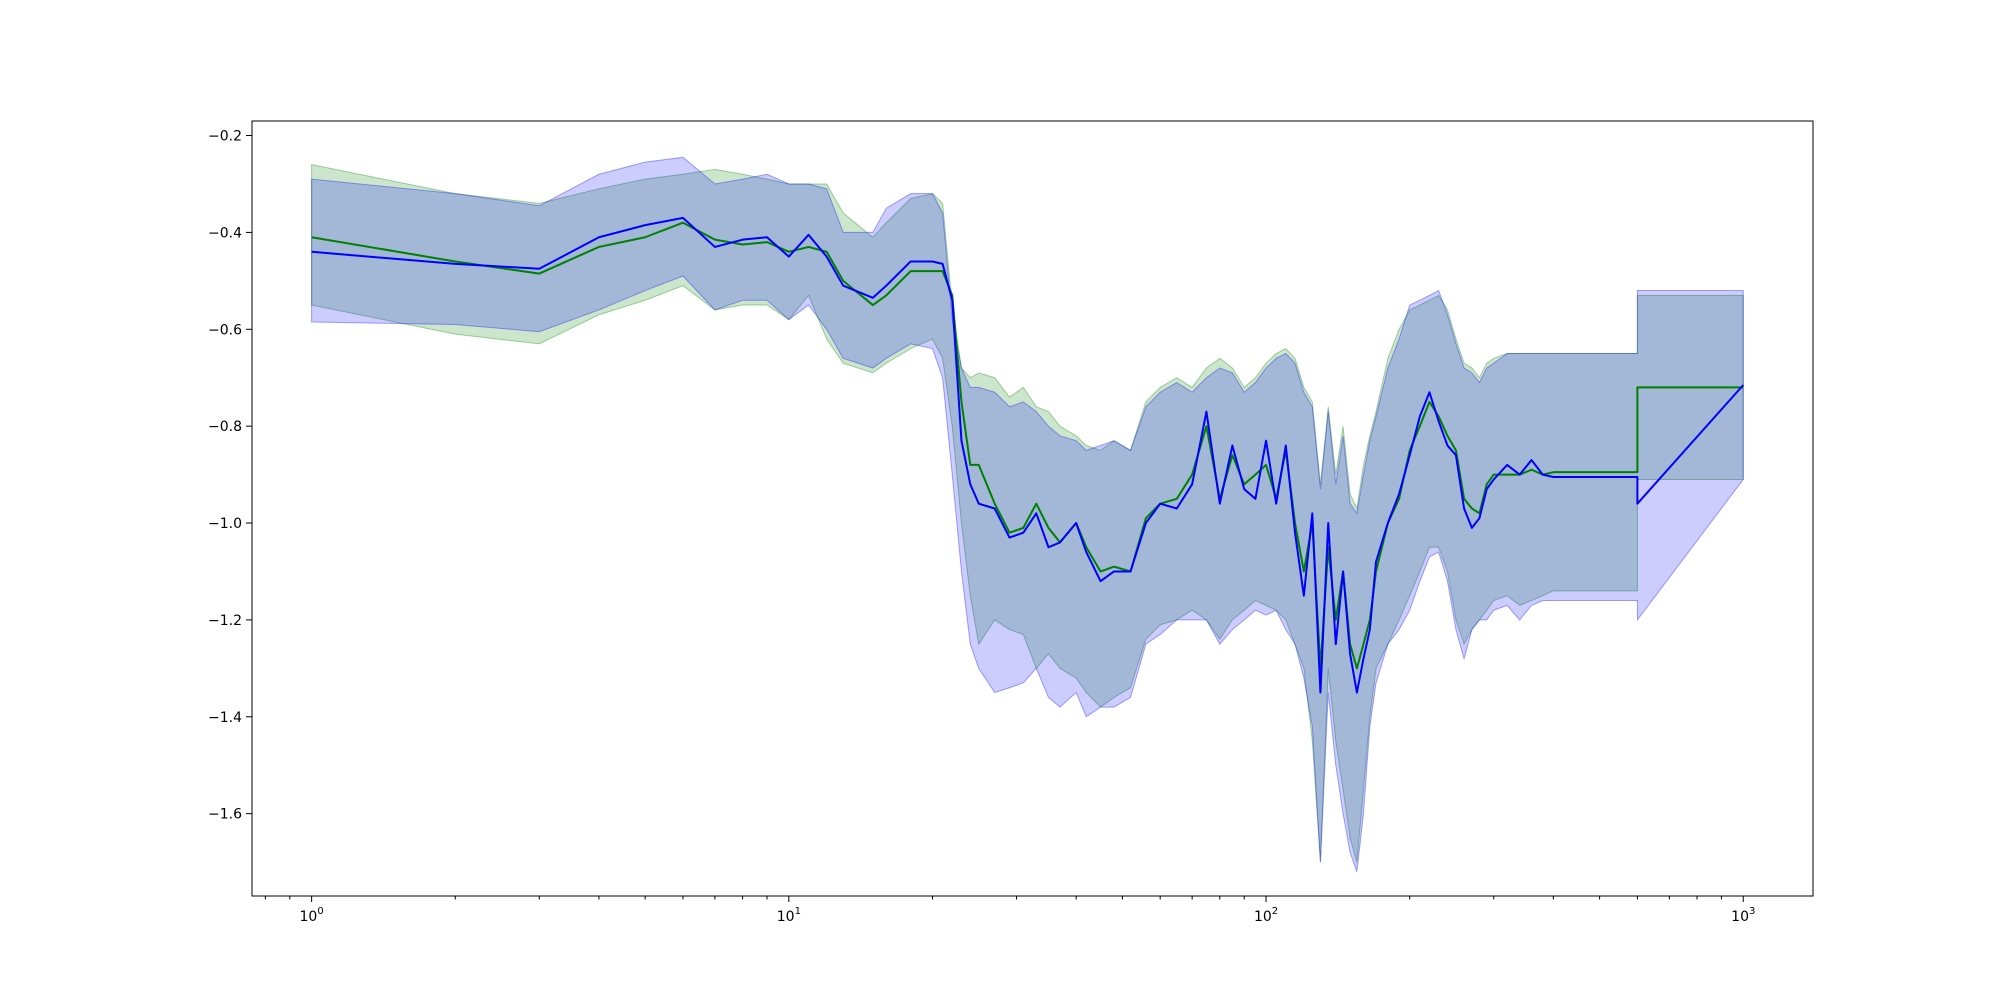 The image size is (2000, 1005). I want to click on y-tick-label: −0.6, so click(225, 330).